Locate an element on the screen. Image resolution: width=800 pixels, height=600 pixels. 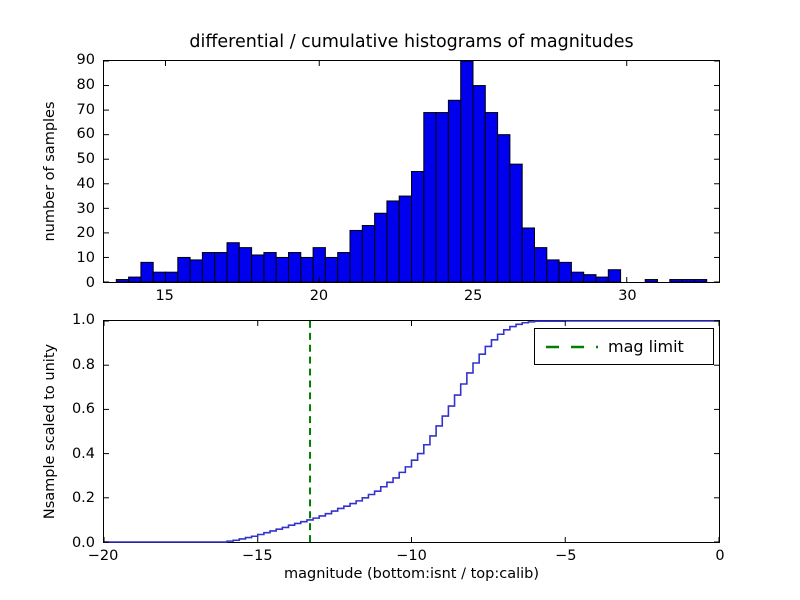
bottom-x-tick-label: −15 is located at coordinates (257, 556).